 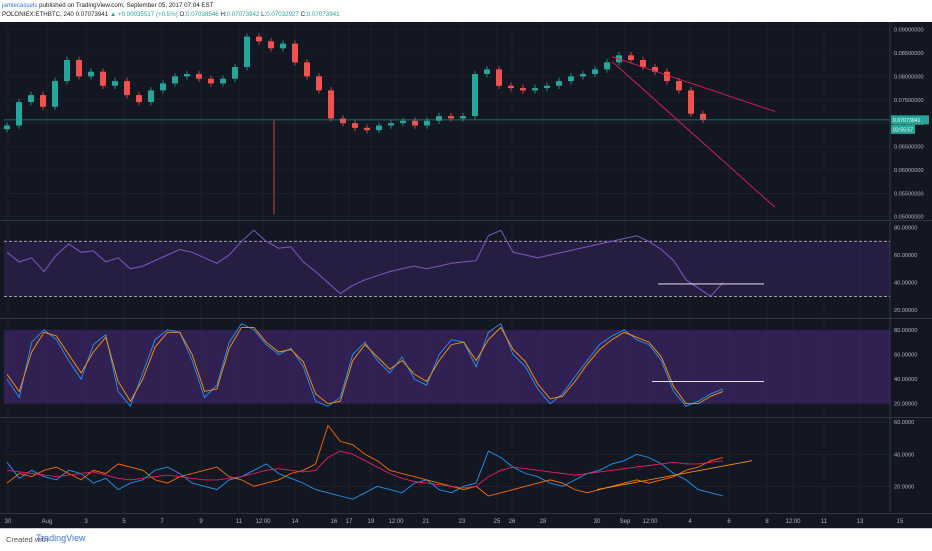 I want to click on time-tick-label: 6, so click(x=729, y=522).